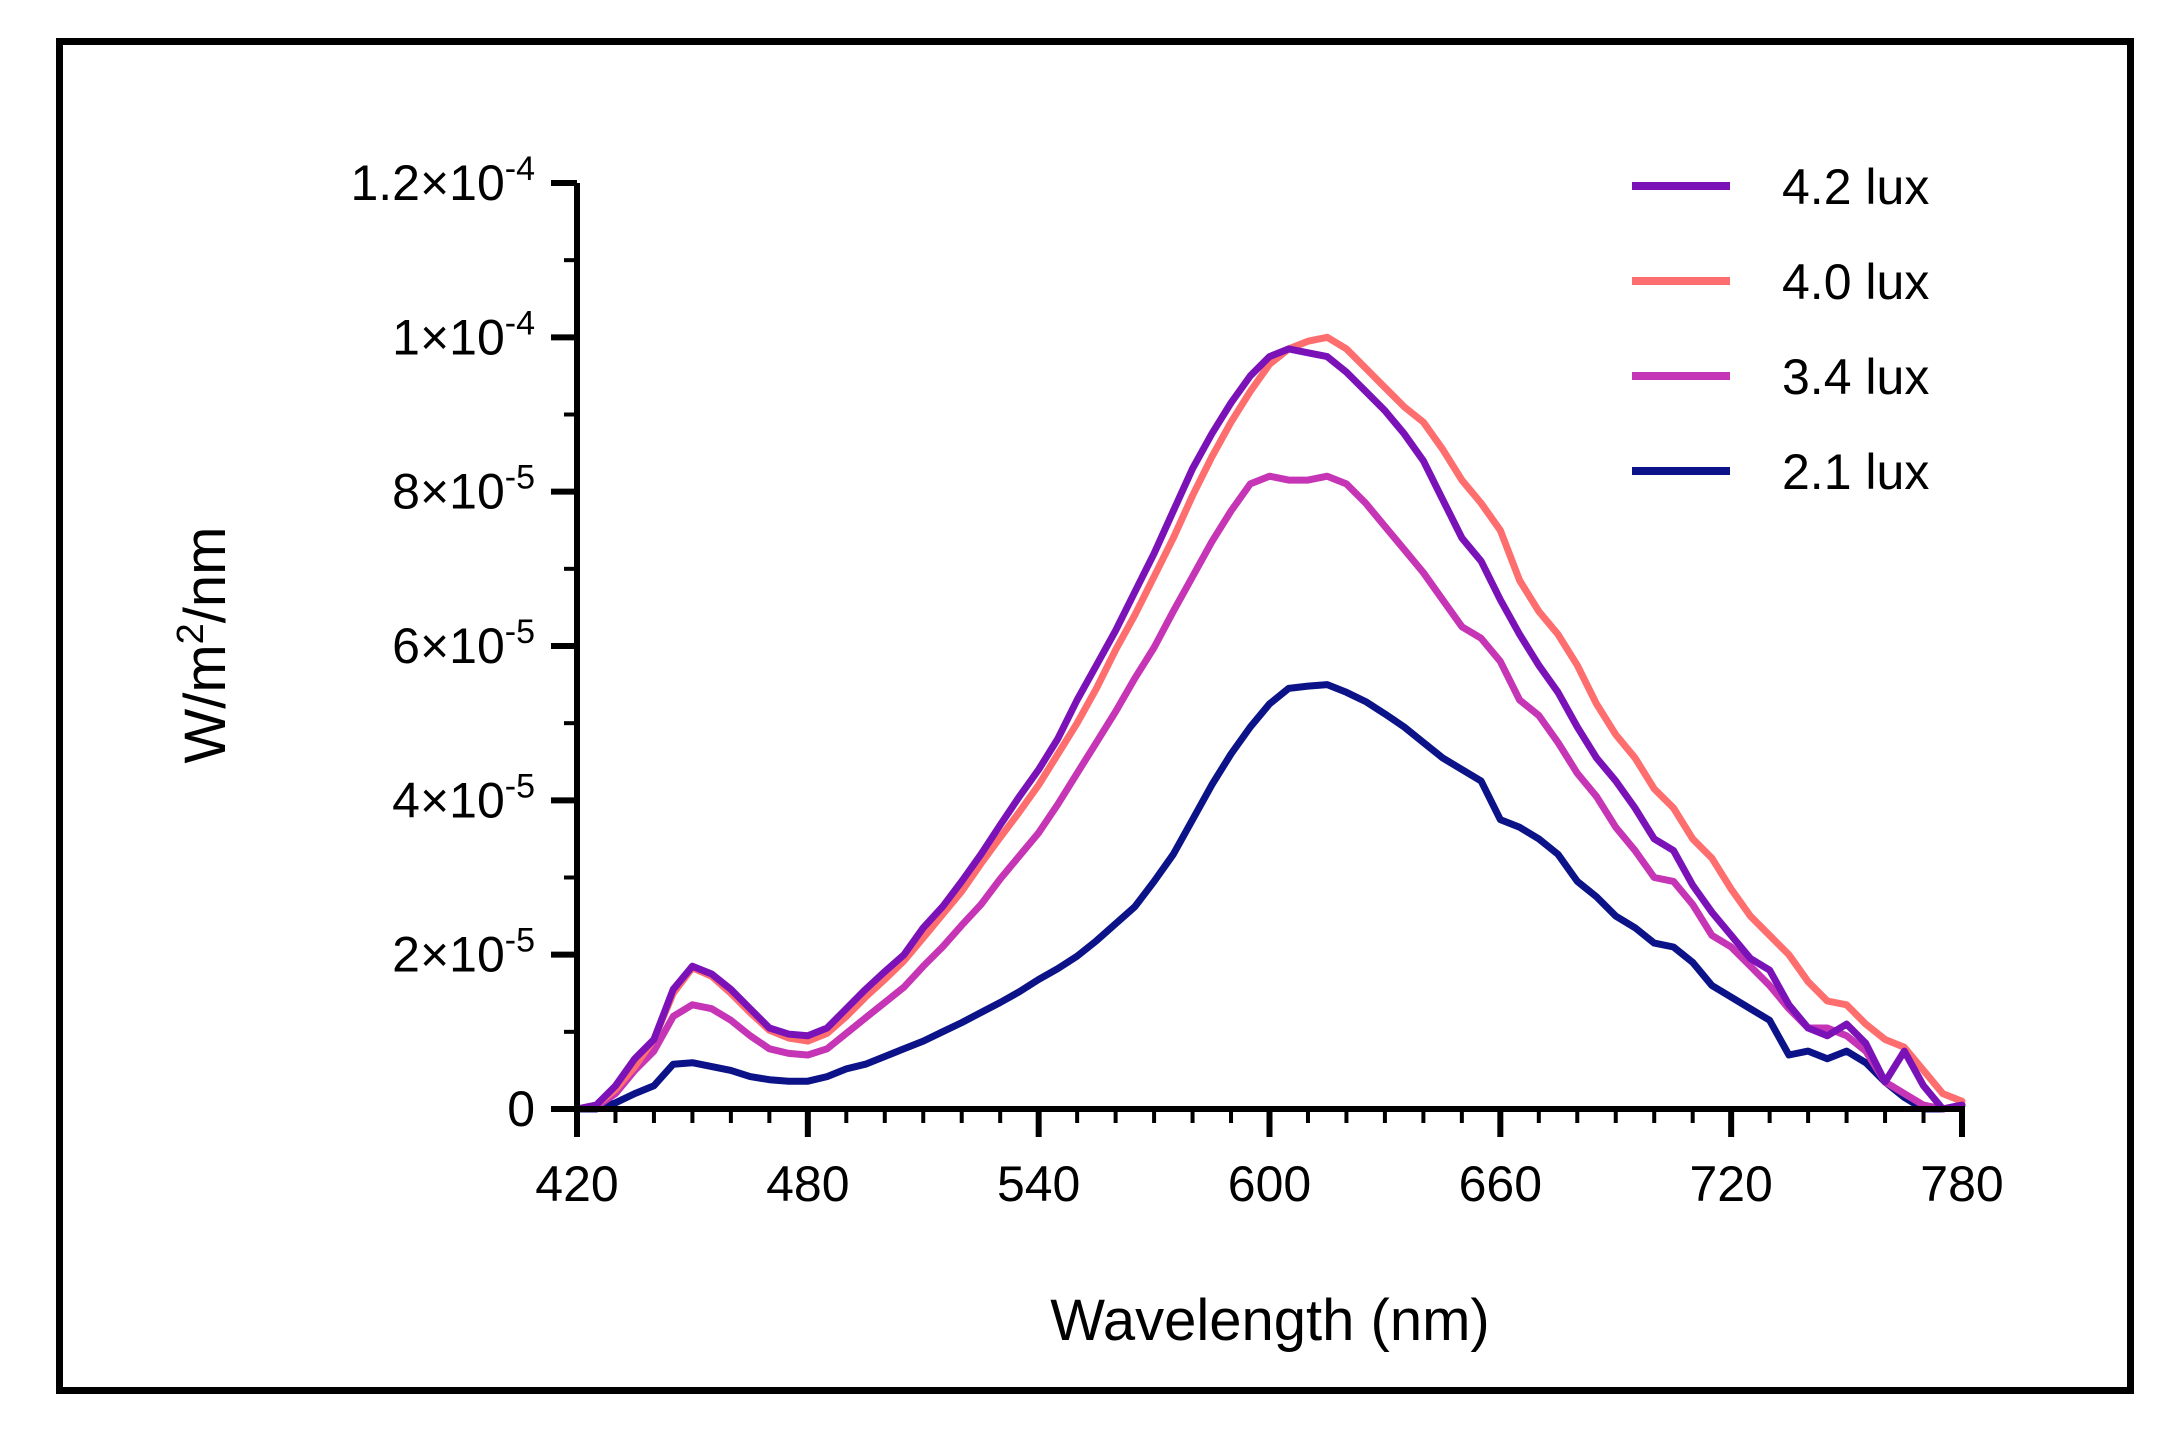 The width and height of the screenshot is (2176, 1444). Describe the element at coordinates (1500, 1184) in the screenshot. I see `x-tick-label: 660` at that location.